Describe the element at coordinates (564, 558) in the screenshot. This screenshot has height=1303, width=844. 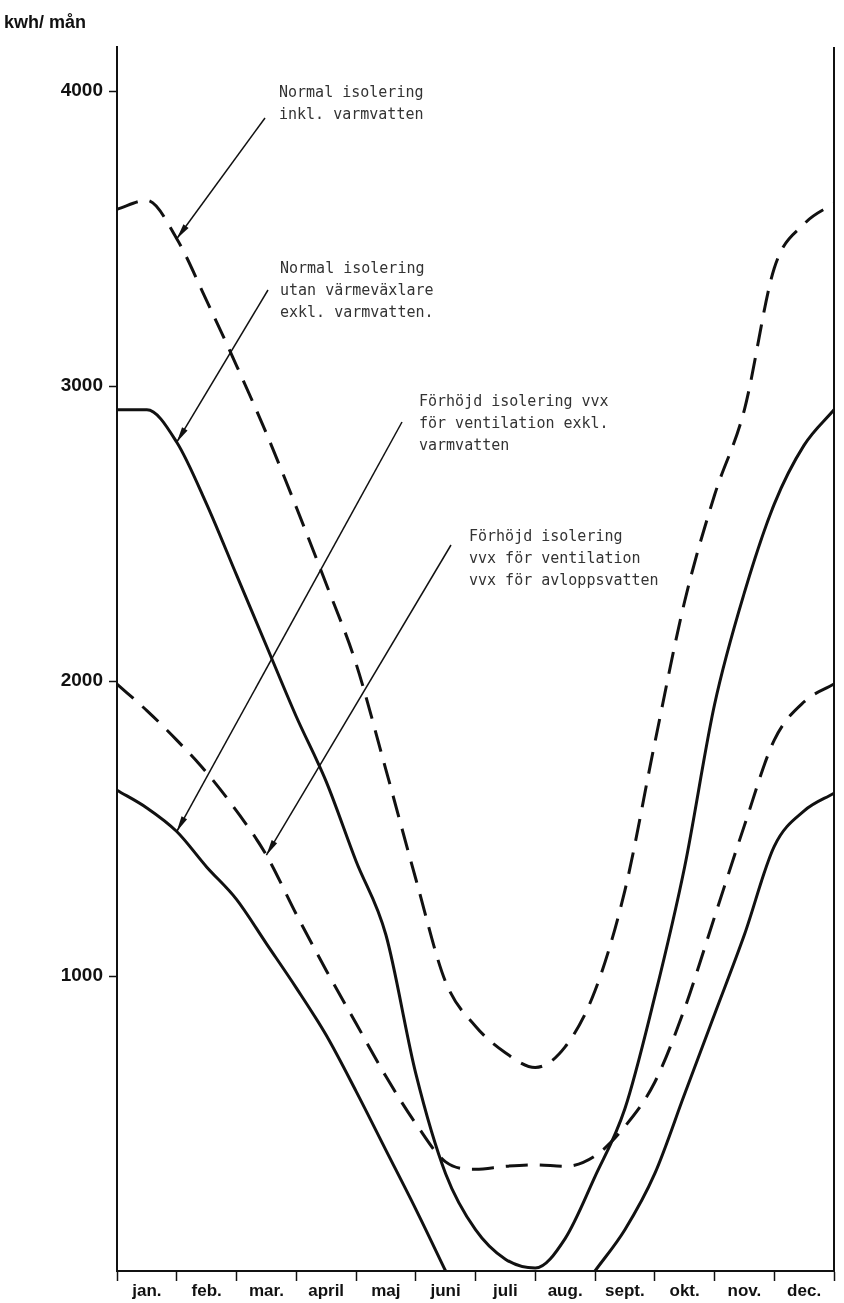
I see `text: Förhöjd isolering vvx för ventilation vvx för avloppsvatten` at that location.